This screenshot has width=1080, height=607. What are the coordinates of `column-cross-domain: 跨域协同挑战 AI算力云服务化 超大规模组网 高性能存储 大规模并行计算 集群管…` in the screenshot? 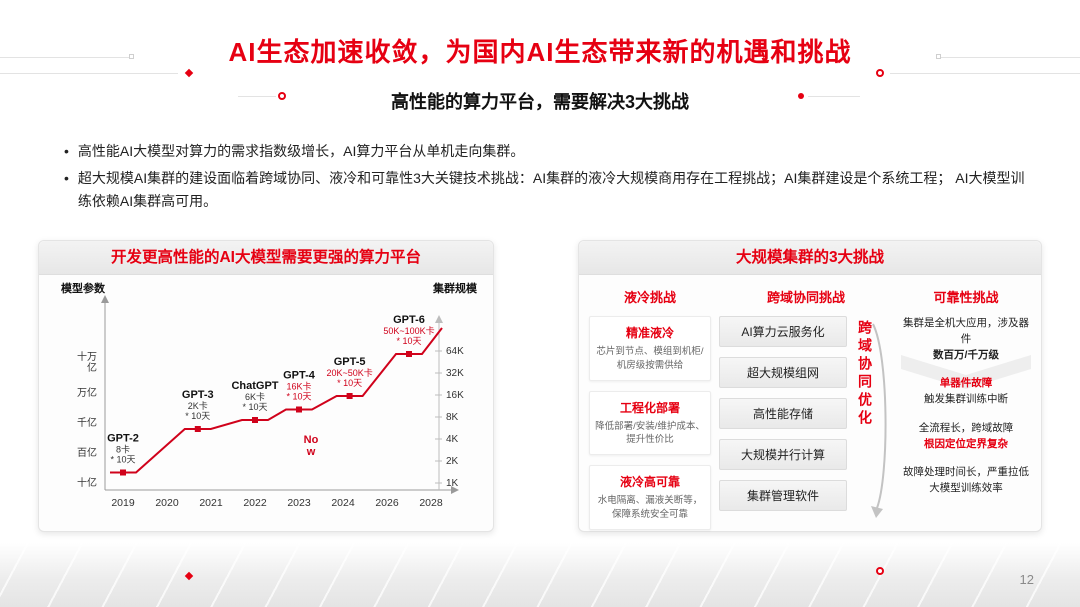 It's located at (806, 402).